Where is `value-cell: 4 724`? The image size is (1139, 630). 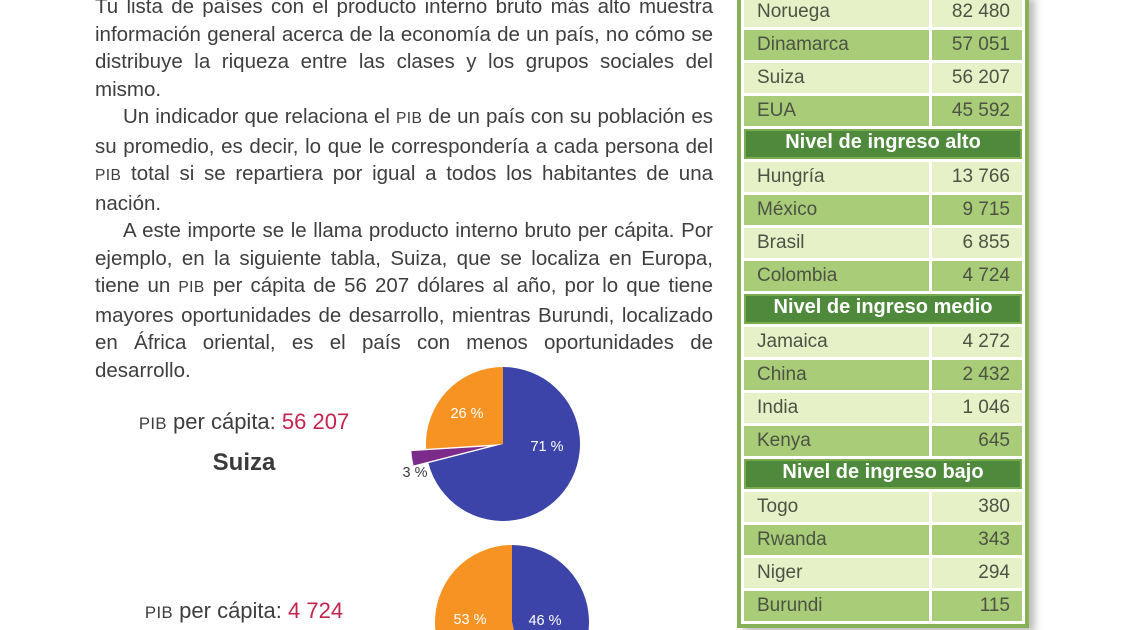 value-cell: 4 724 is located at coordinates (977, 276).